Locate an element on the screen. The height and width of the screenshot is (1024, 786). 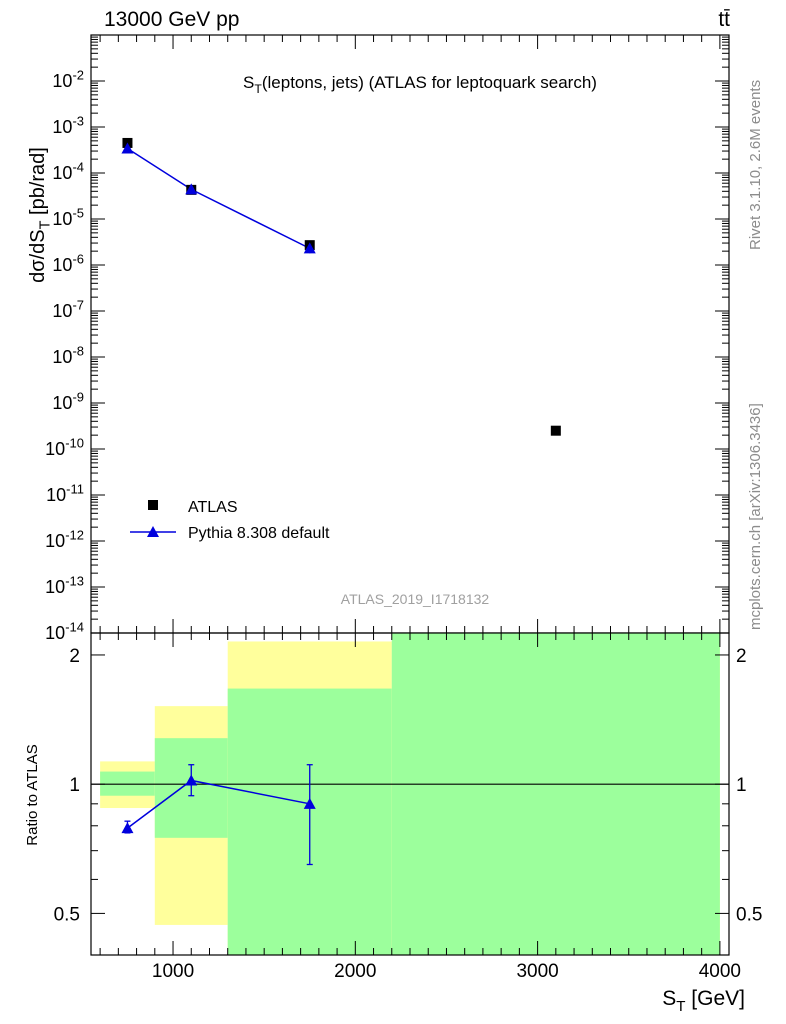
ratio-ytick-label-left: 0.5 is located at coordinates (67, 914).